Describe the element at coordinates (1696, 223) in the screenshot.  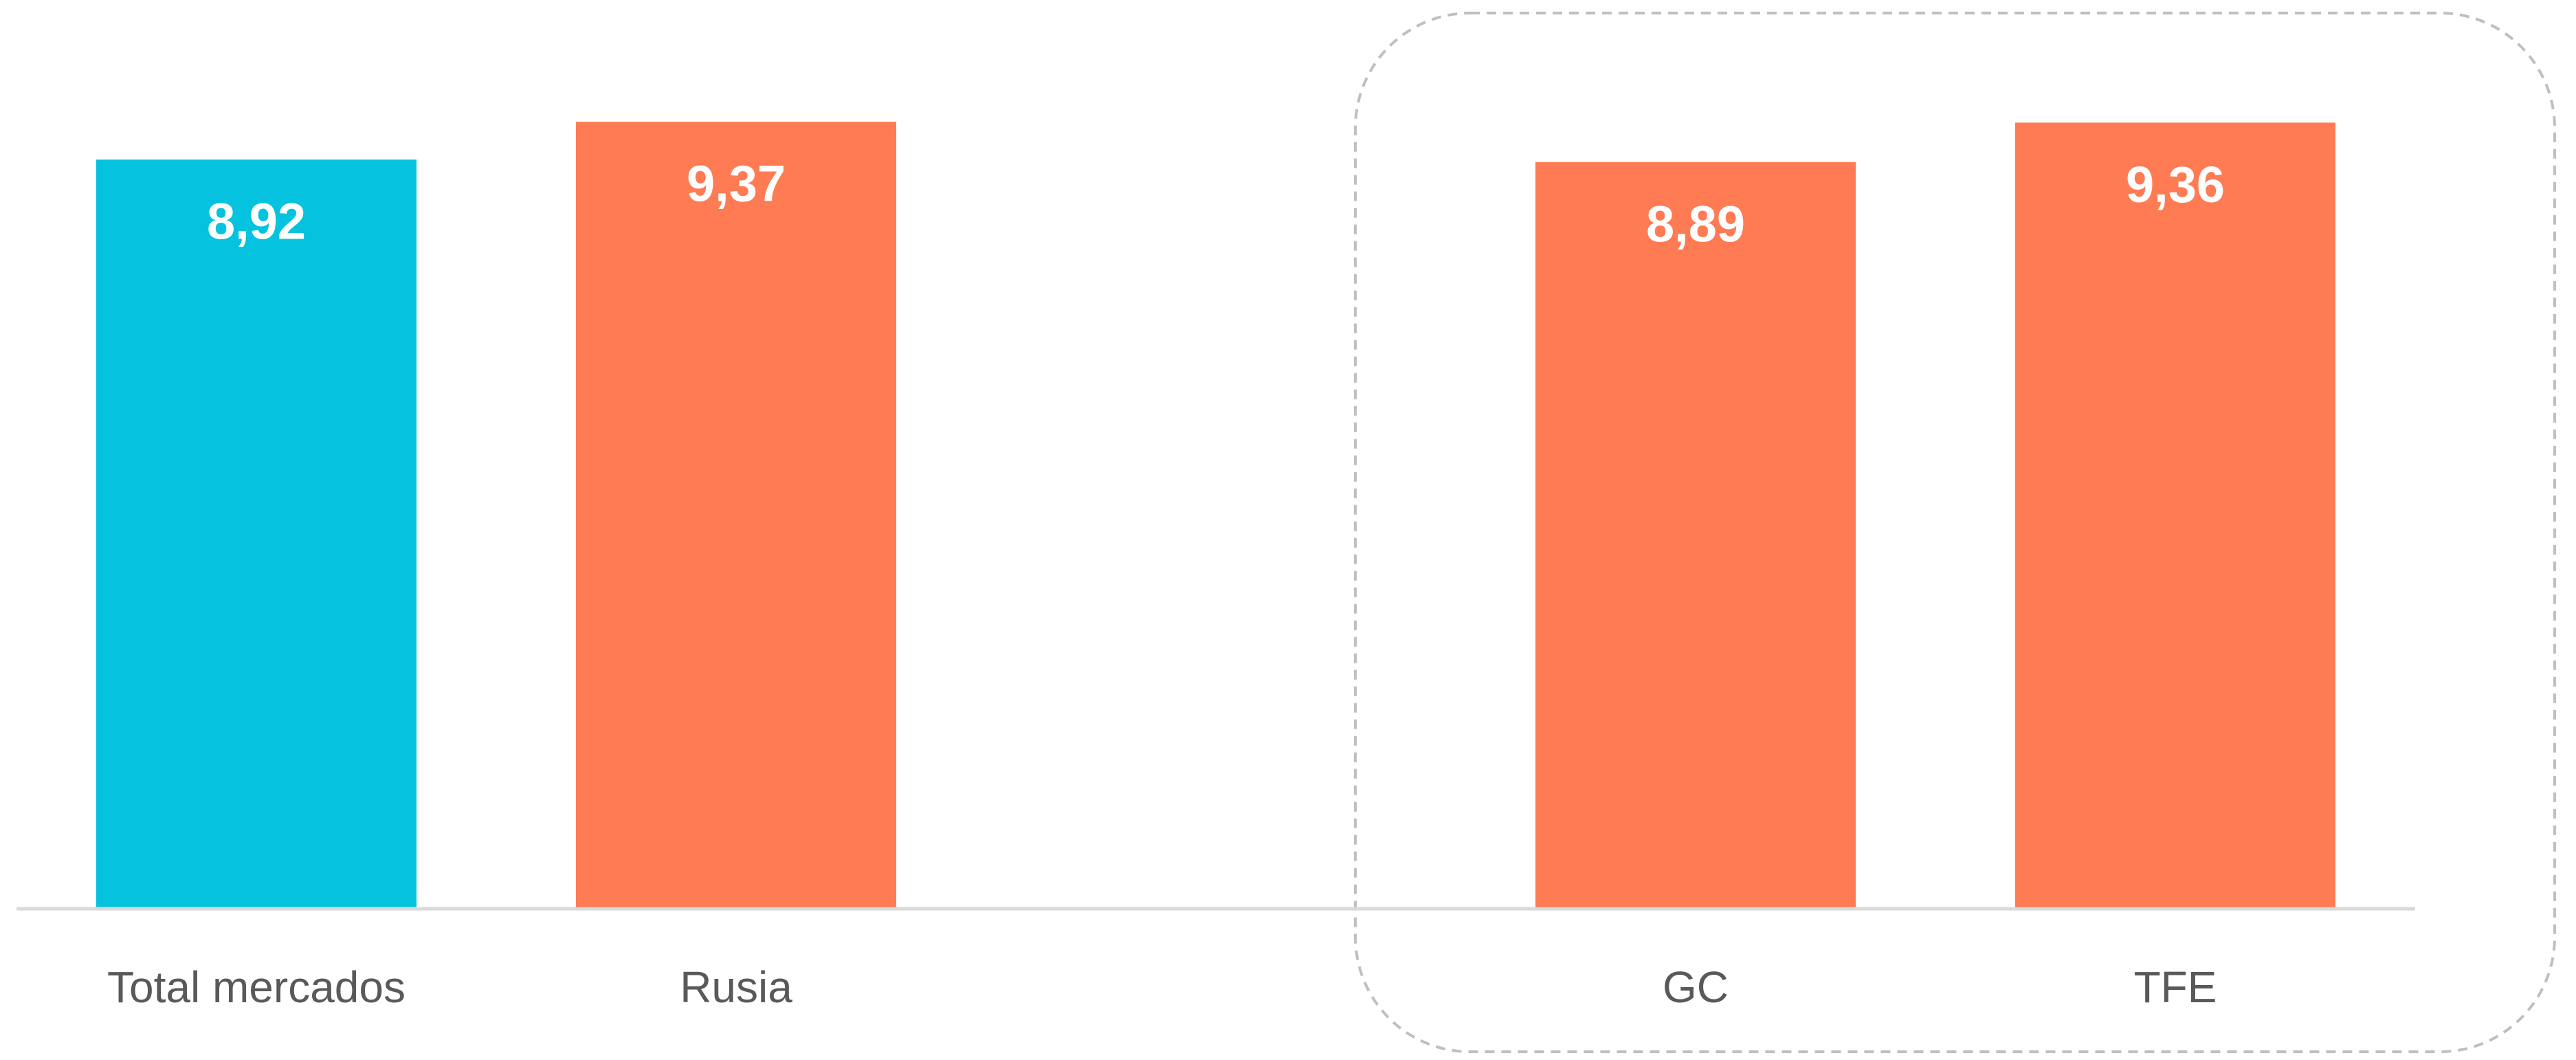
I see `data-label: 8,89` at that location.